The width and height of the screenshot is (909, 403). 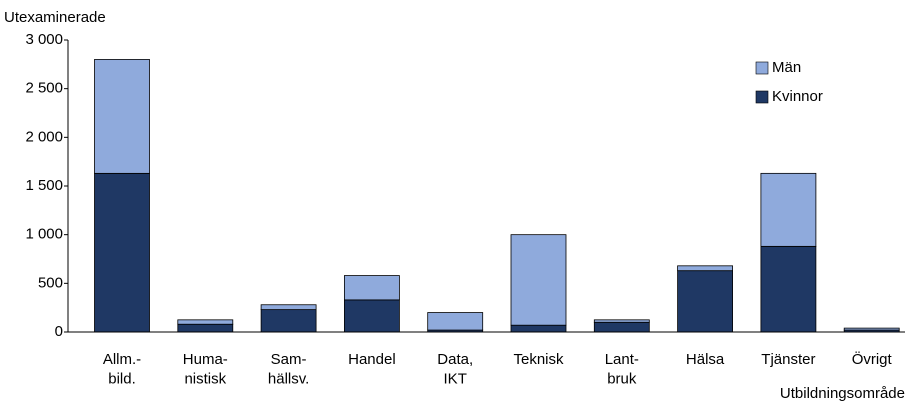 I want to click on x-tick-label: Teknisk, so click(x=538, y=359).